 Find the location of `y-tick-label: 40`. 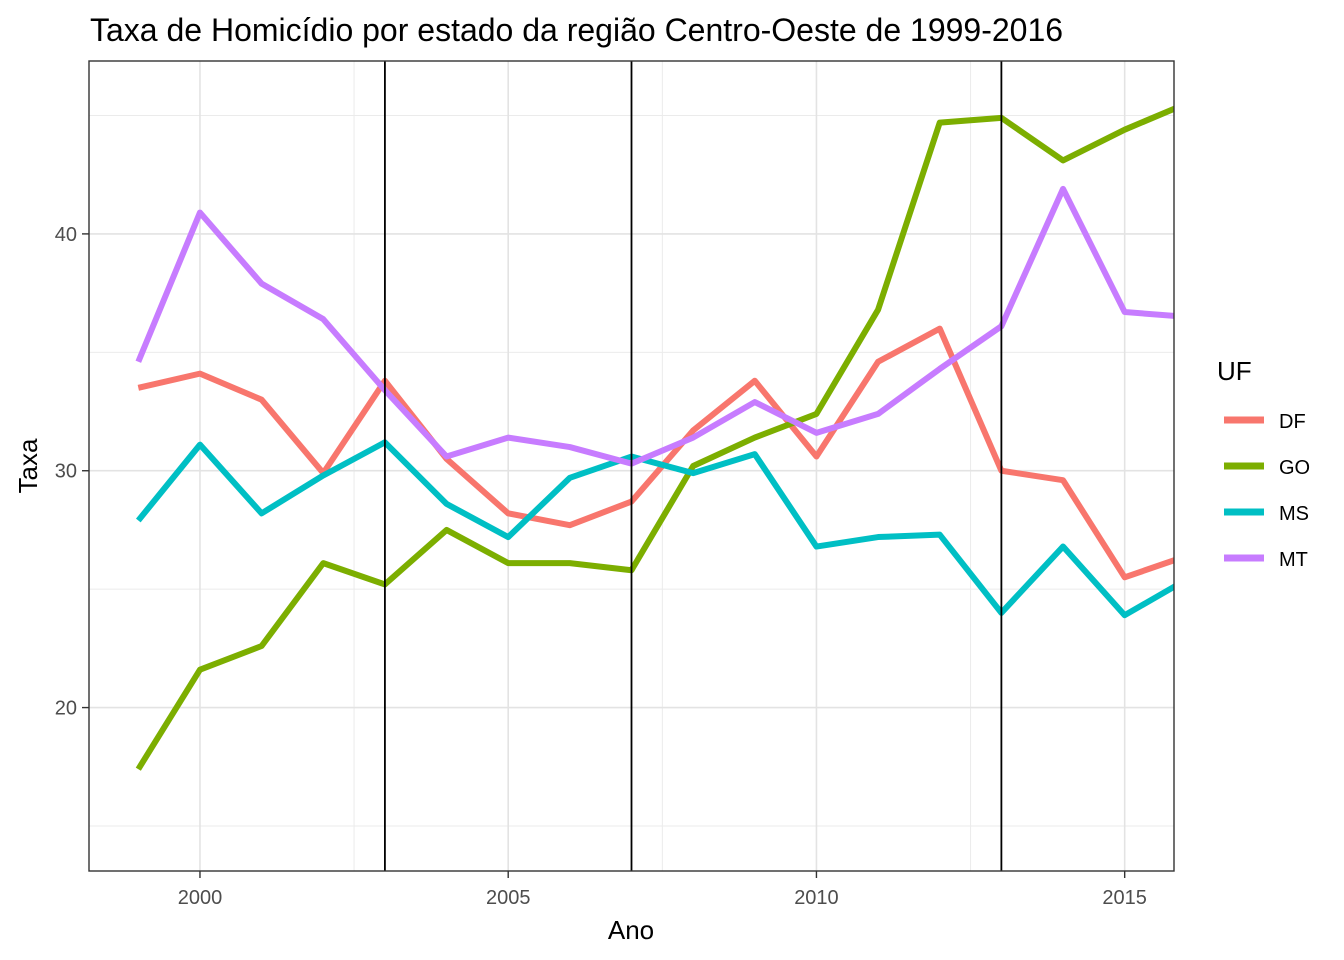

y-tick-label: 40 is located at coordinates (66, 235).